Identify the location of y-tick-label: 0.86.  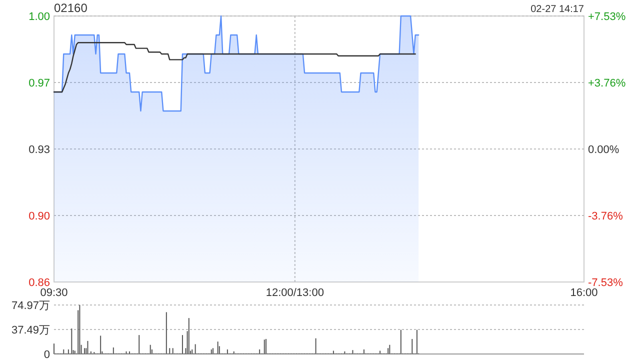
(39, 283).